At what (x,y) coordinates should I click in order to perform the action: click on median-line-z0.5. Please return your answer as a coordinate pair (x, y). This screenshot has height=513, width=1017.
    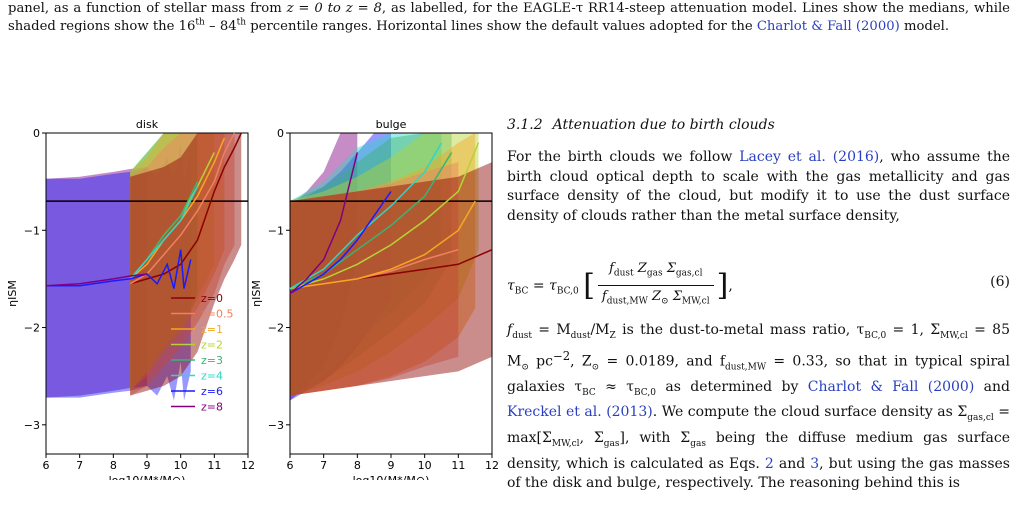
    Looking at the image, I should click on (182, 208).